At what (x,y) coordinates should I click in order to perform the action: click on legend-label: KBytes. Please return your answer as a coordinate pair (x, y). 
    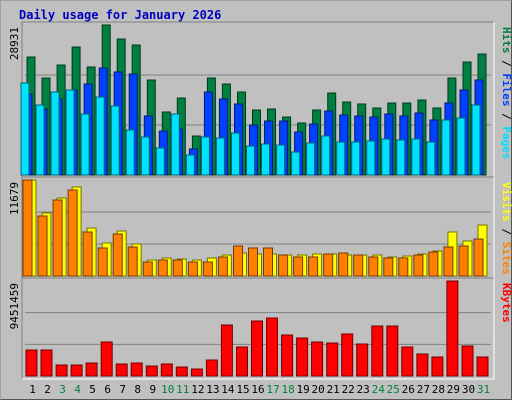
    Looking at the image, I should click on (506, 303).